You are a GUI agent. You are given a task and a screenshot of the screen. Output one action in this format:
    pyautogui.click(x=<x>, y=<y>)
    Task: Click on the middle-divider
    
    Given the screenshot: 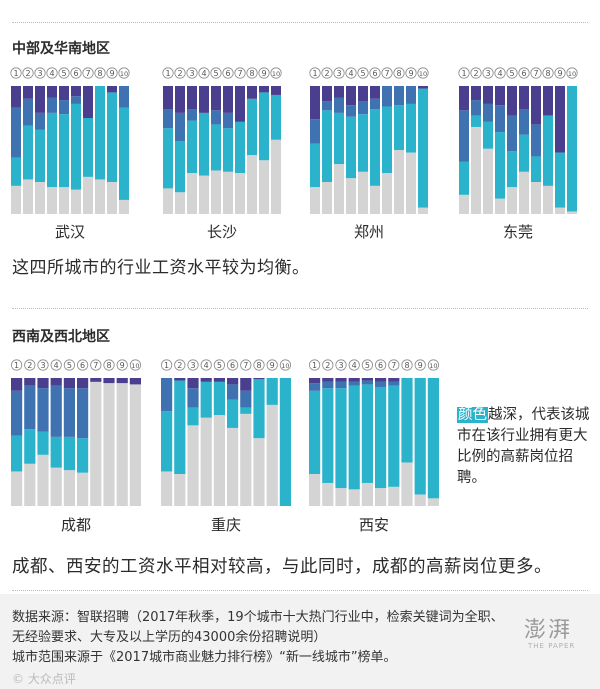 What is the action you would take?
    pyautogui.click(x=300, y=308)
    